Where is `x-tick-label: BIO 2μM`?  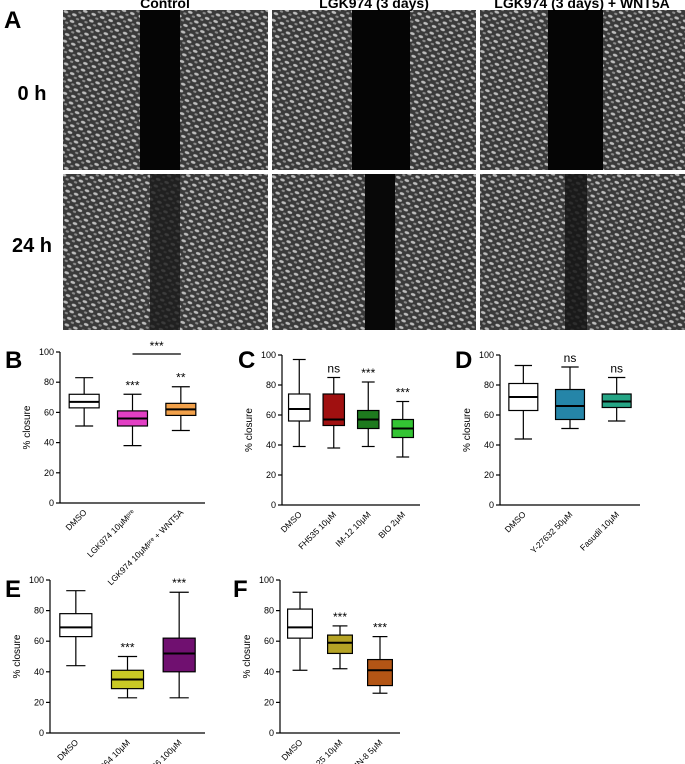
x-tick-label: BIO 2μM is located at coordinates (391, 524).